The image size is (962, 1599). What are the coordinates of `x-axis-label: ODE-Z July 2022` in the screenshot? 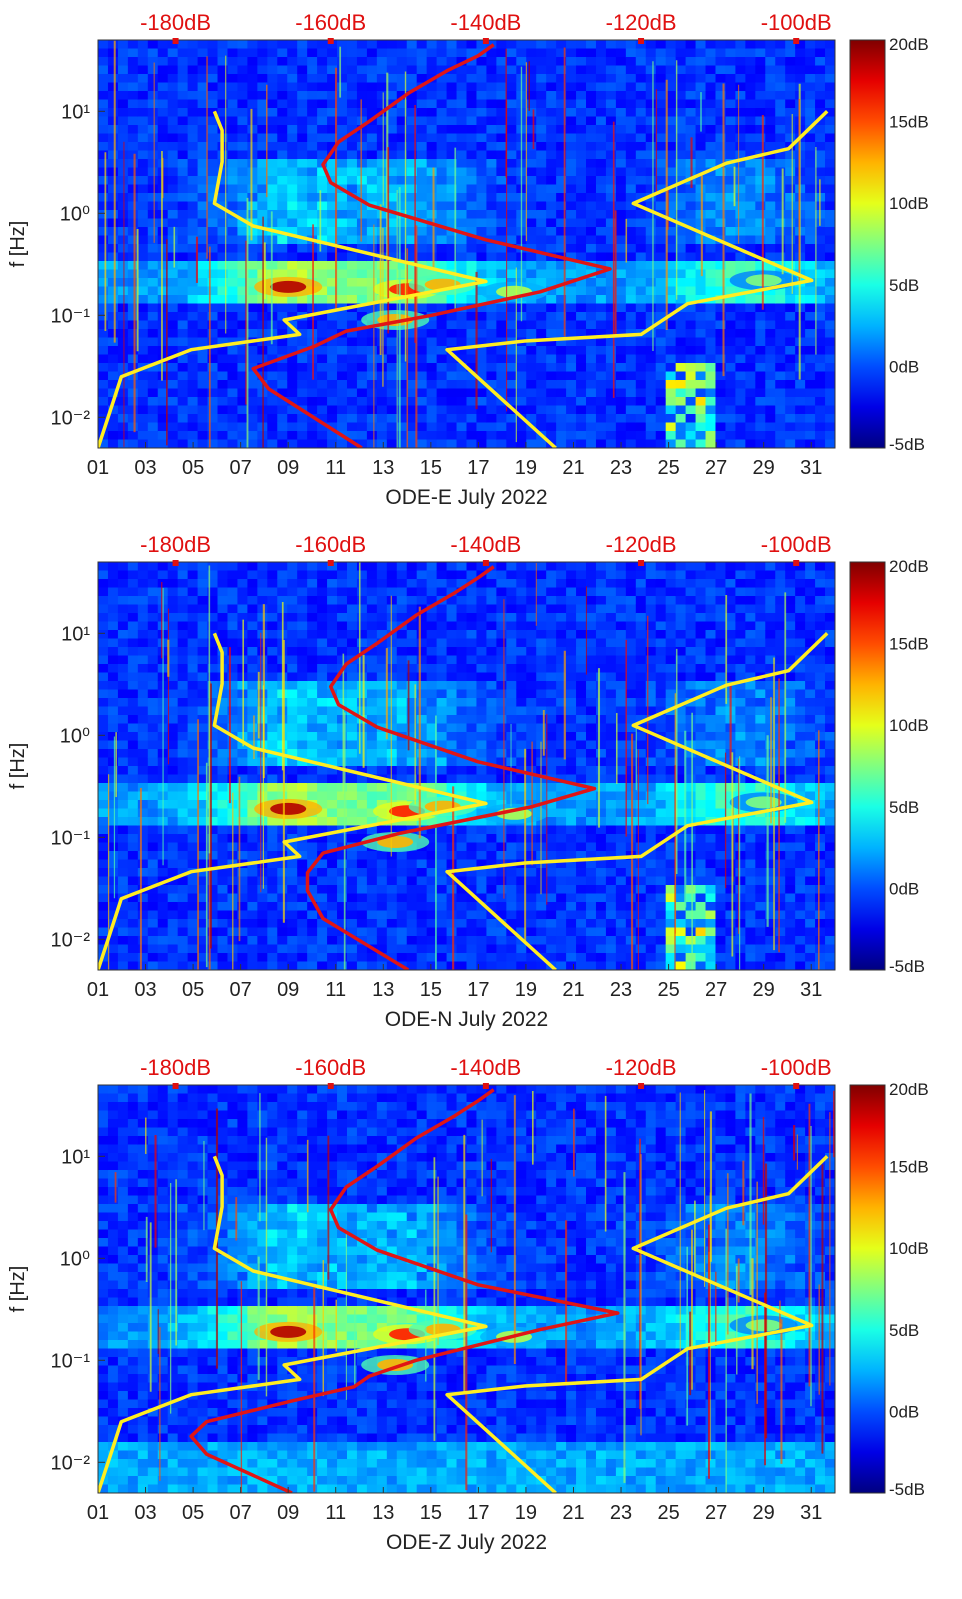 It's located at (466, 1542).